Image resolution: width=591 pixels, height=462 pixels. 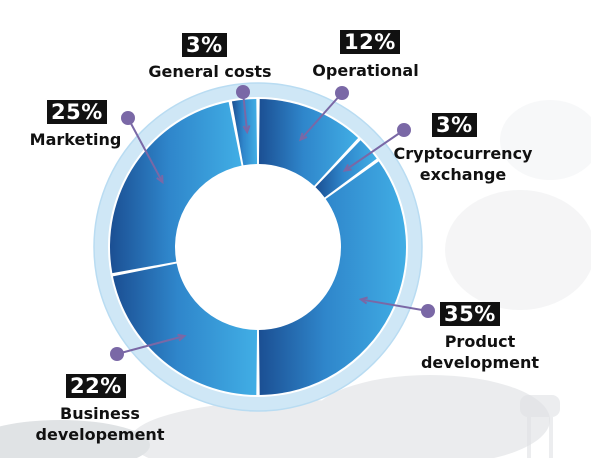 I want to click on leader-arrow-operational, so click(x=303, y=137).